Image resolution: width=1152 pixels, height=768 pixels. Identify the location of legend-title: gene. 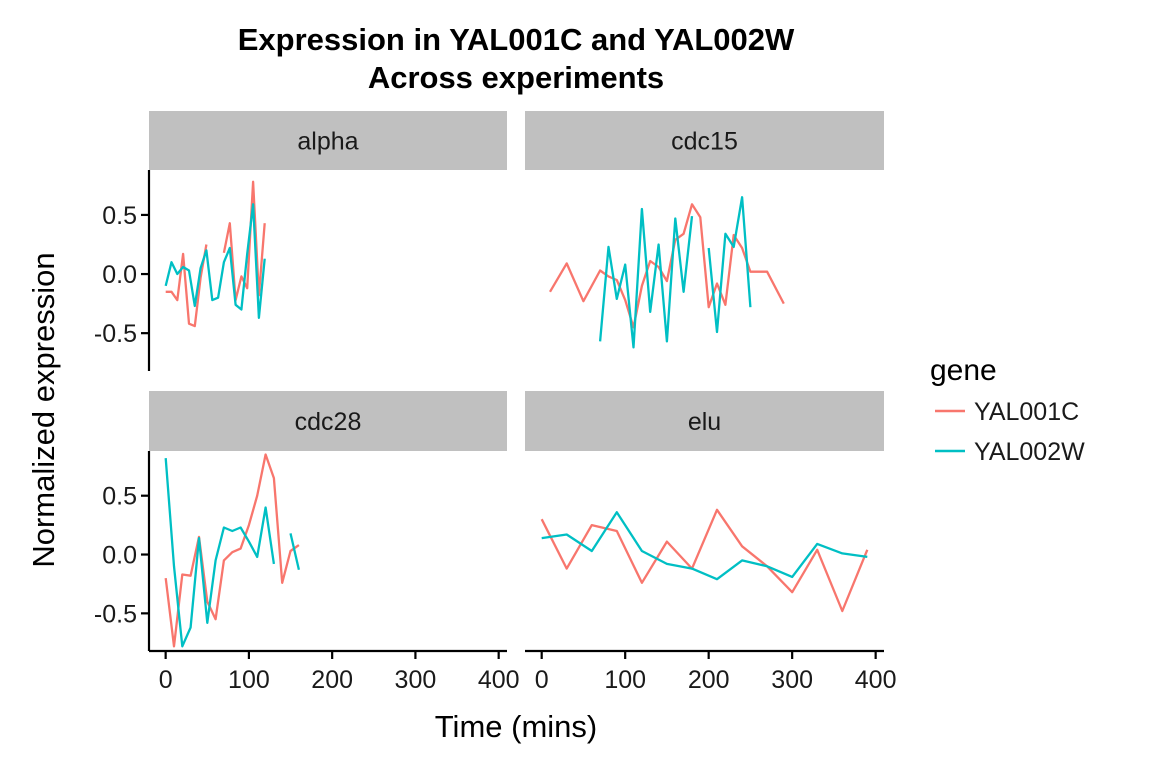
(963, 370).